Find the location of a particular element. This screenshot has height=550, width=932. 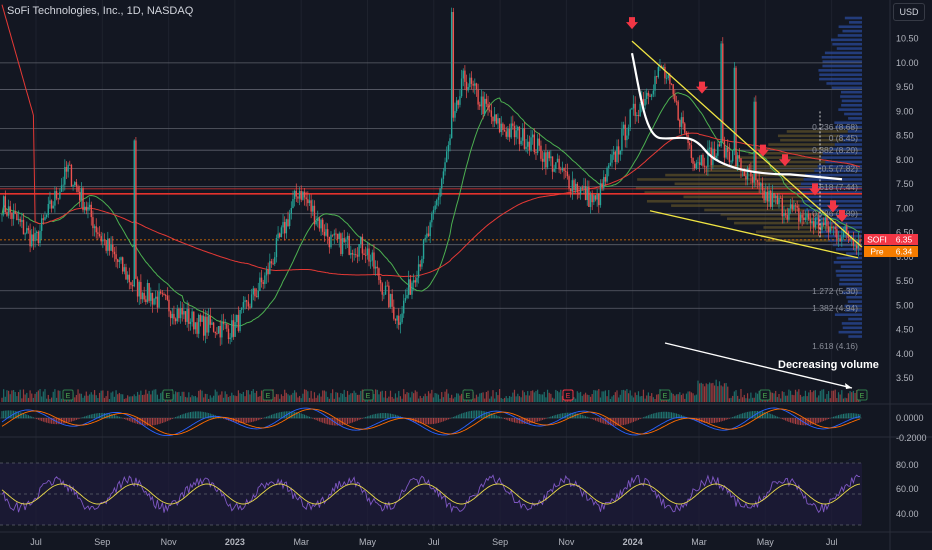

currency-button: USD is located at coordinates (909, 12).